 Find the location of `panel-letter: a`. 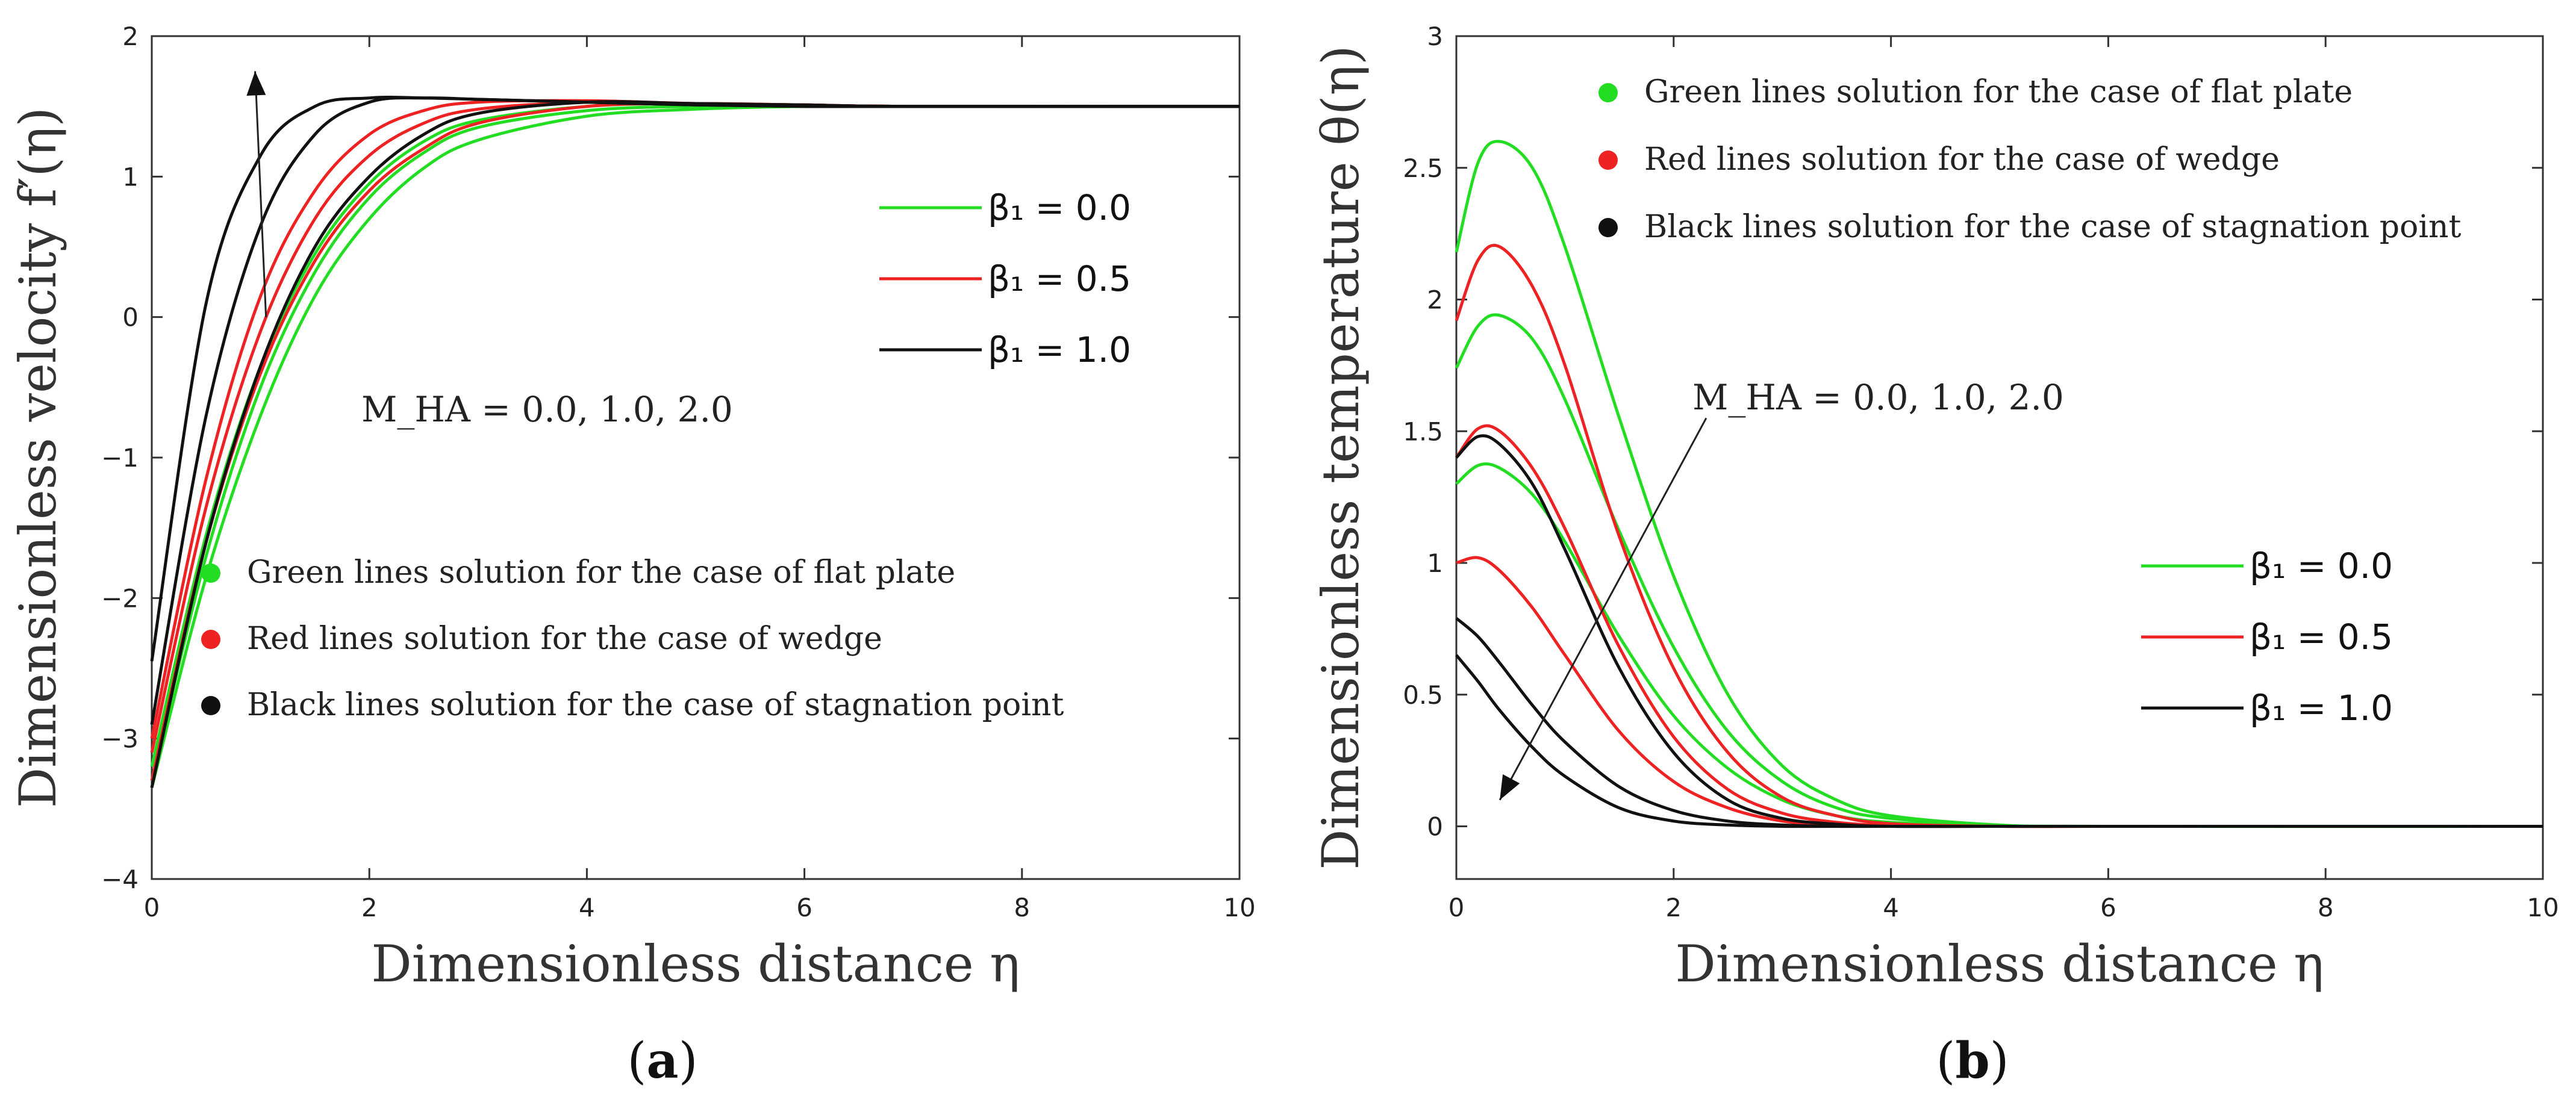

panel-letter: a is located at coordinates (662, 1061).